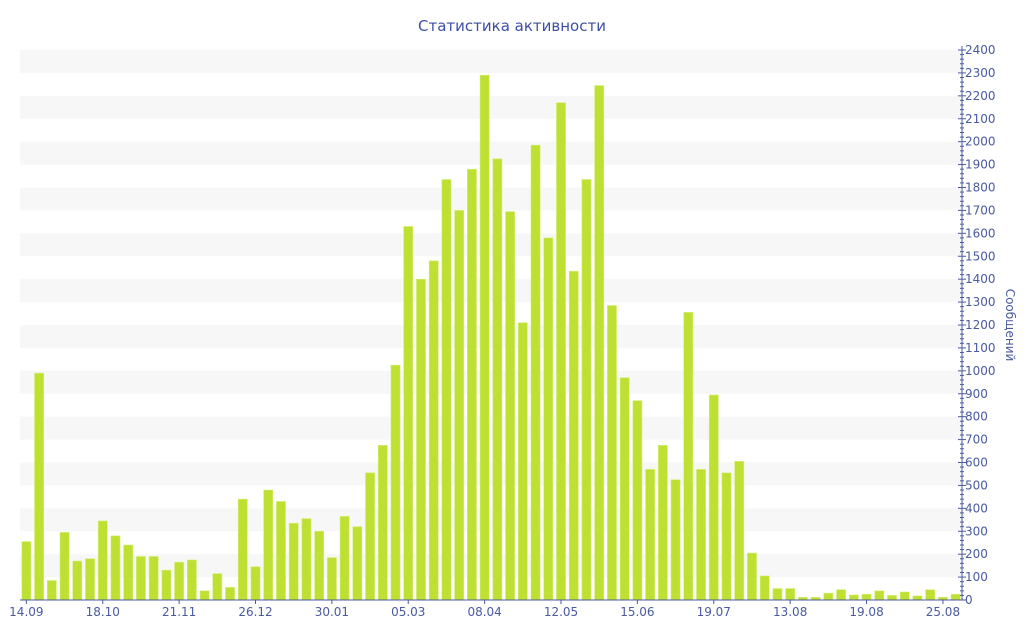  Describe the element at coordinates (1010, 325) in the screenshot. I see `y-axis-title: Сообщений` at that location.